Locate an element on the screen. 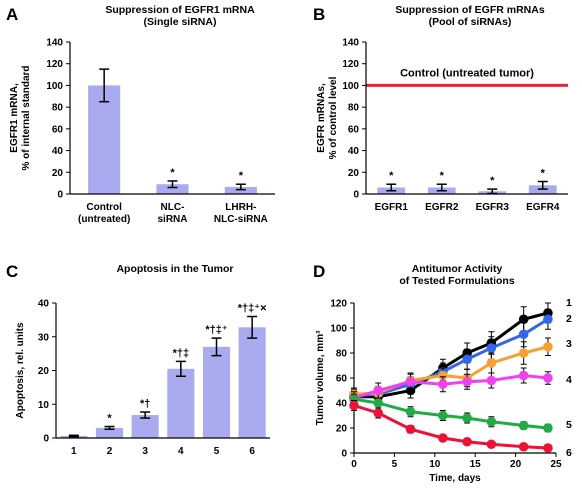 This screenshot has width=582, height=494. panel-b-ytick-label-4: 80 is located at coordinates (354, 108).